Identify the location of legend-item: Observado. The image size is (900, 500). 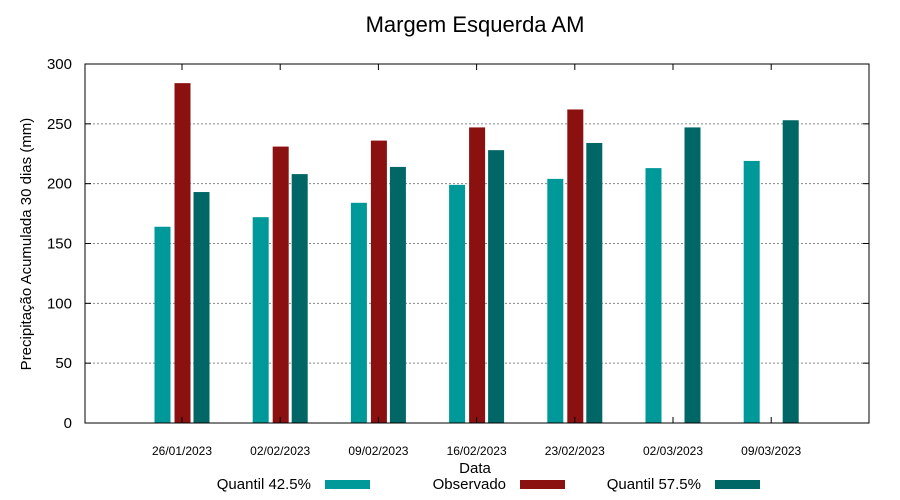
(499, 484).